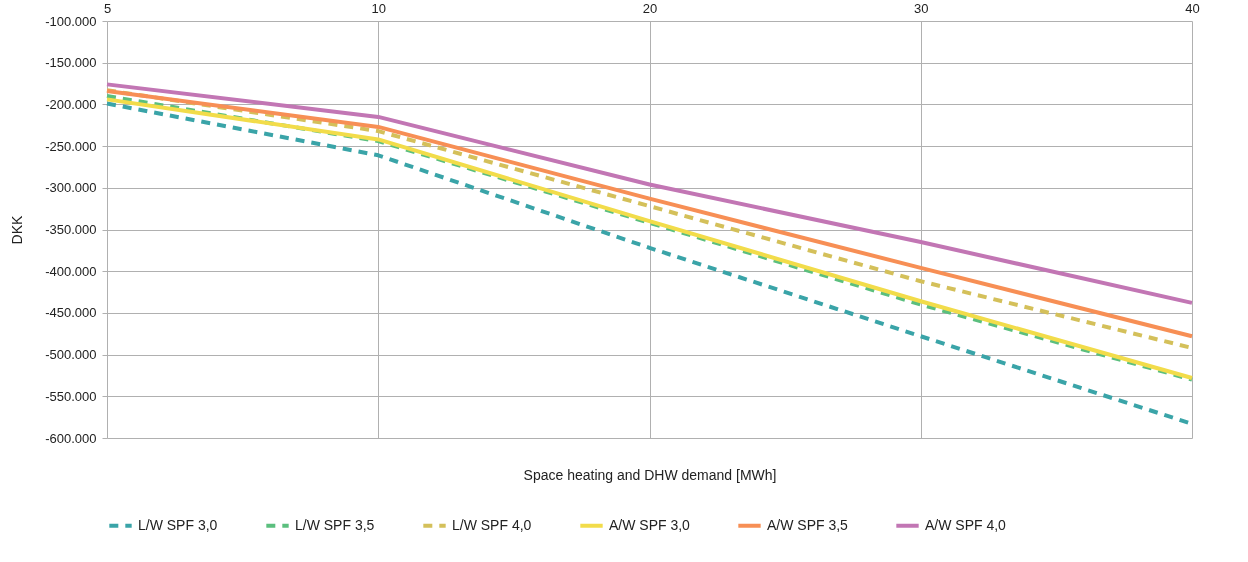 The width and height of the screenshot is (1248, 562). I want to click on x-tick-label: 40, so click(1192, 8).